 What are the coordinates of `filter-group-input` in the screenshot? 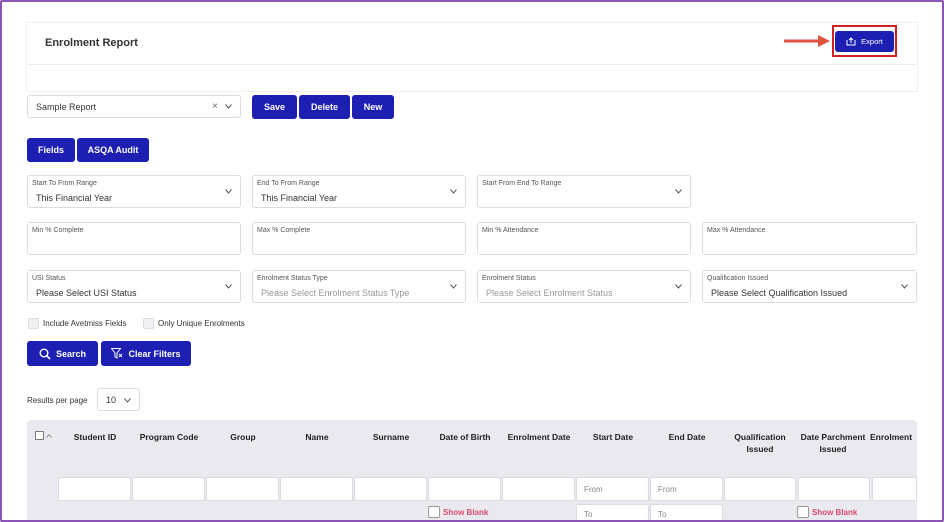 It's located at (242, 489).